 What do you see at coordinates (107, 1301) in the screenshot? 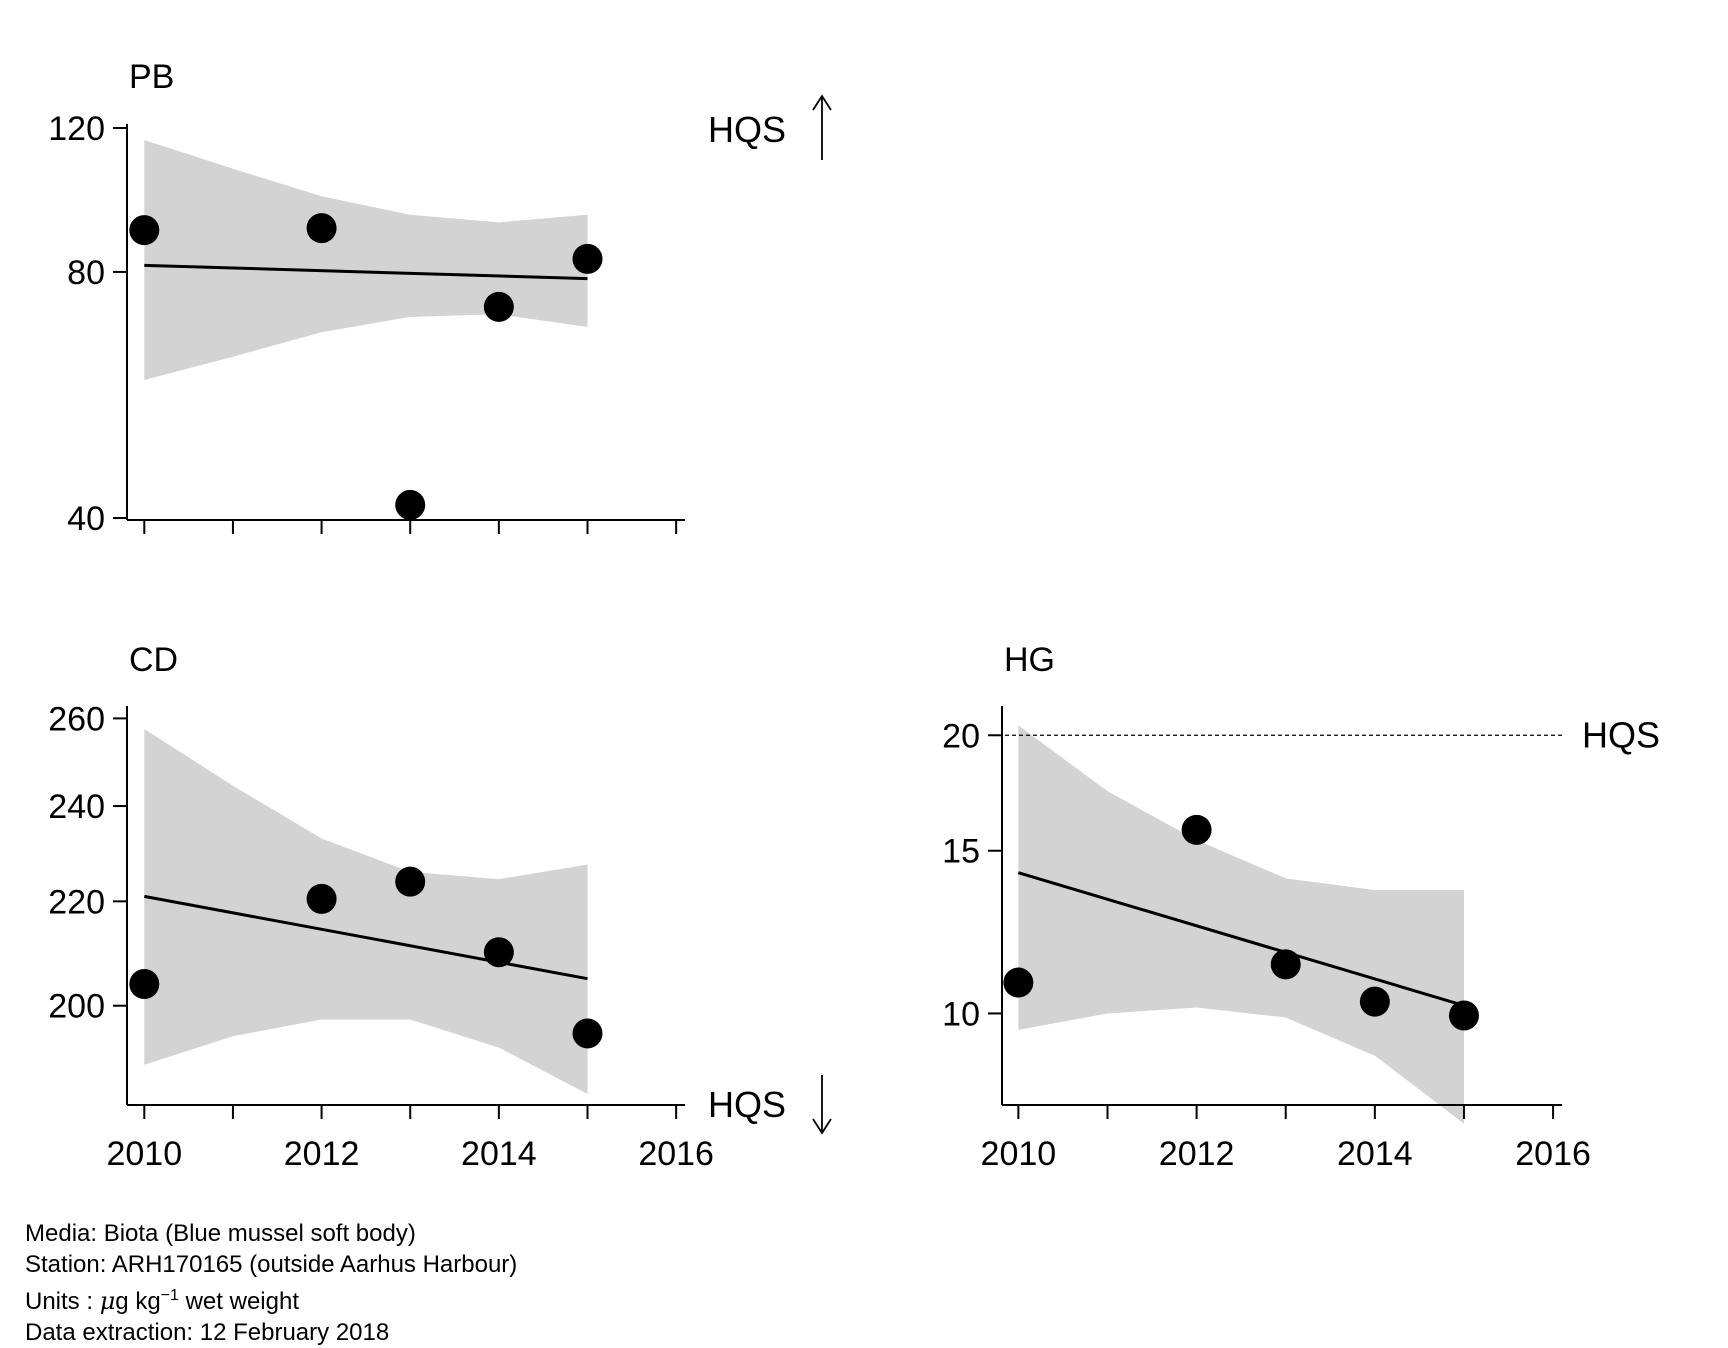
I see `footer-units-mu: μ` at bounding box center [107, 1301].